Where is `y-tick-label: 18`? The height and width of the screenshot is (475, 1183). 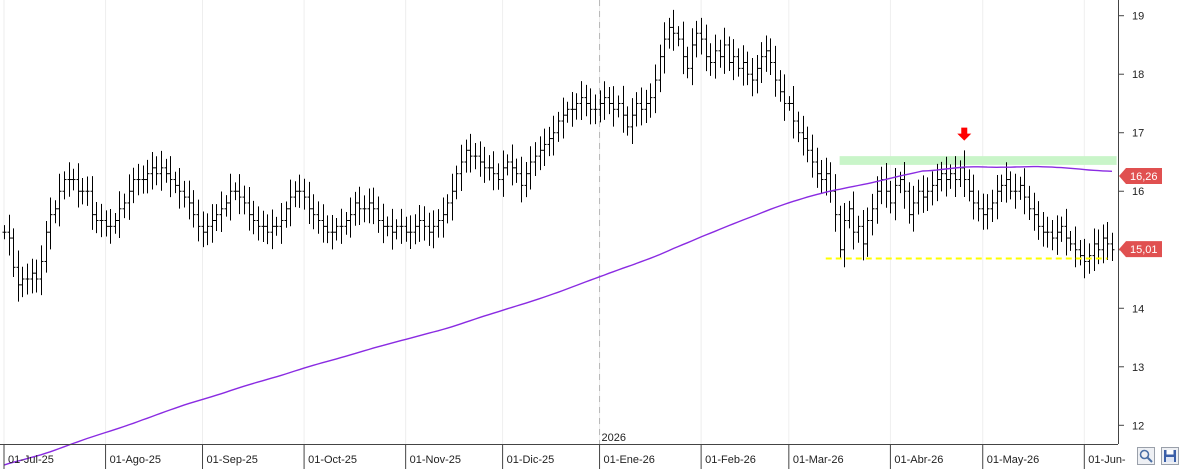 y-tick-label: 18 is located at coordinates (1138, 75).